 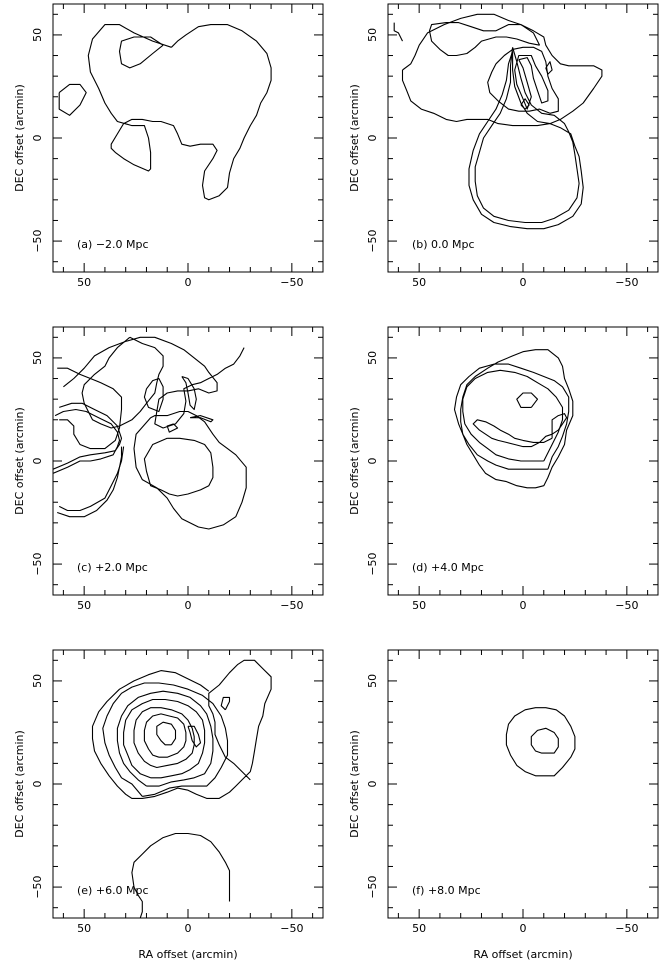 What do you see at coordinates (113, 244) in the screenshot?
I see `panel-label: (a) −2.0 Mpc` at bounding box center [113, 244].